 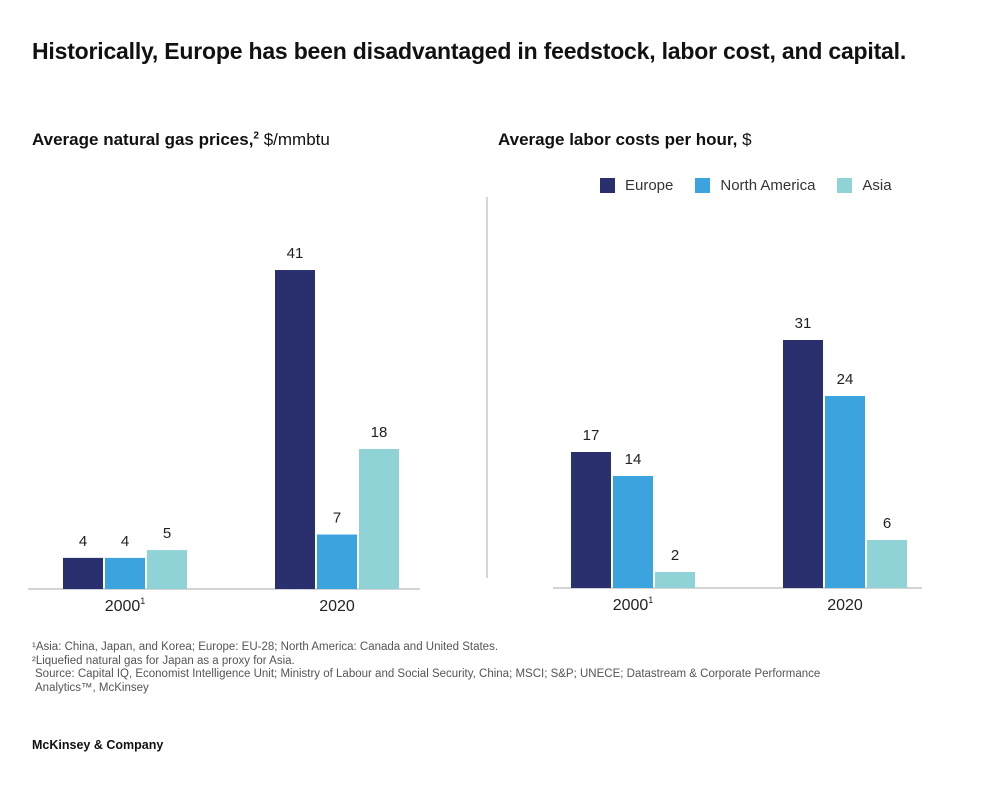 What do you see at coordinates (379, 432) in the screenshot?
I see `left-data-label-asia-2020: 18` at bounding box center [379, 432].